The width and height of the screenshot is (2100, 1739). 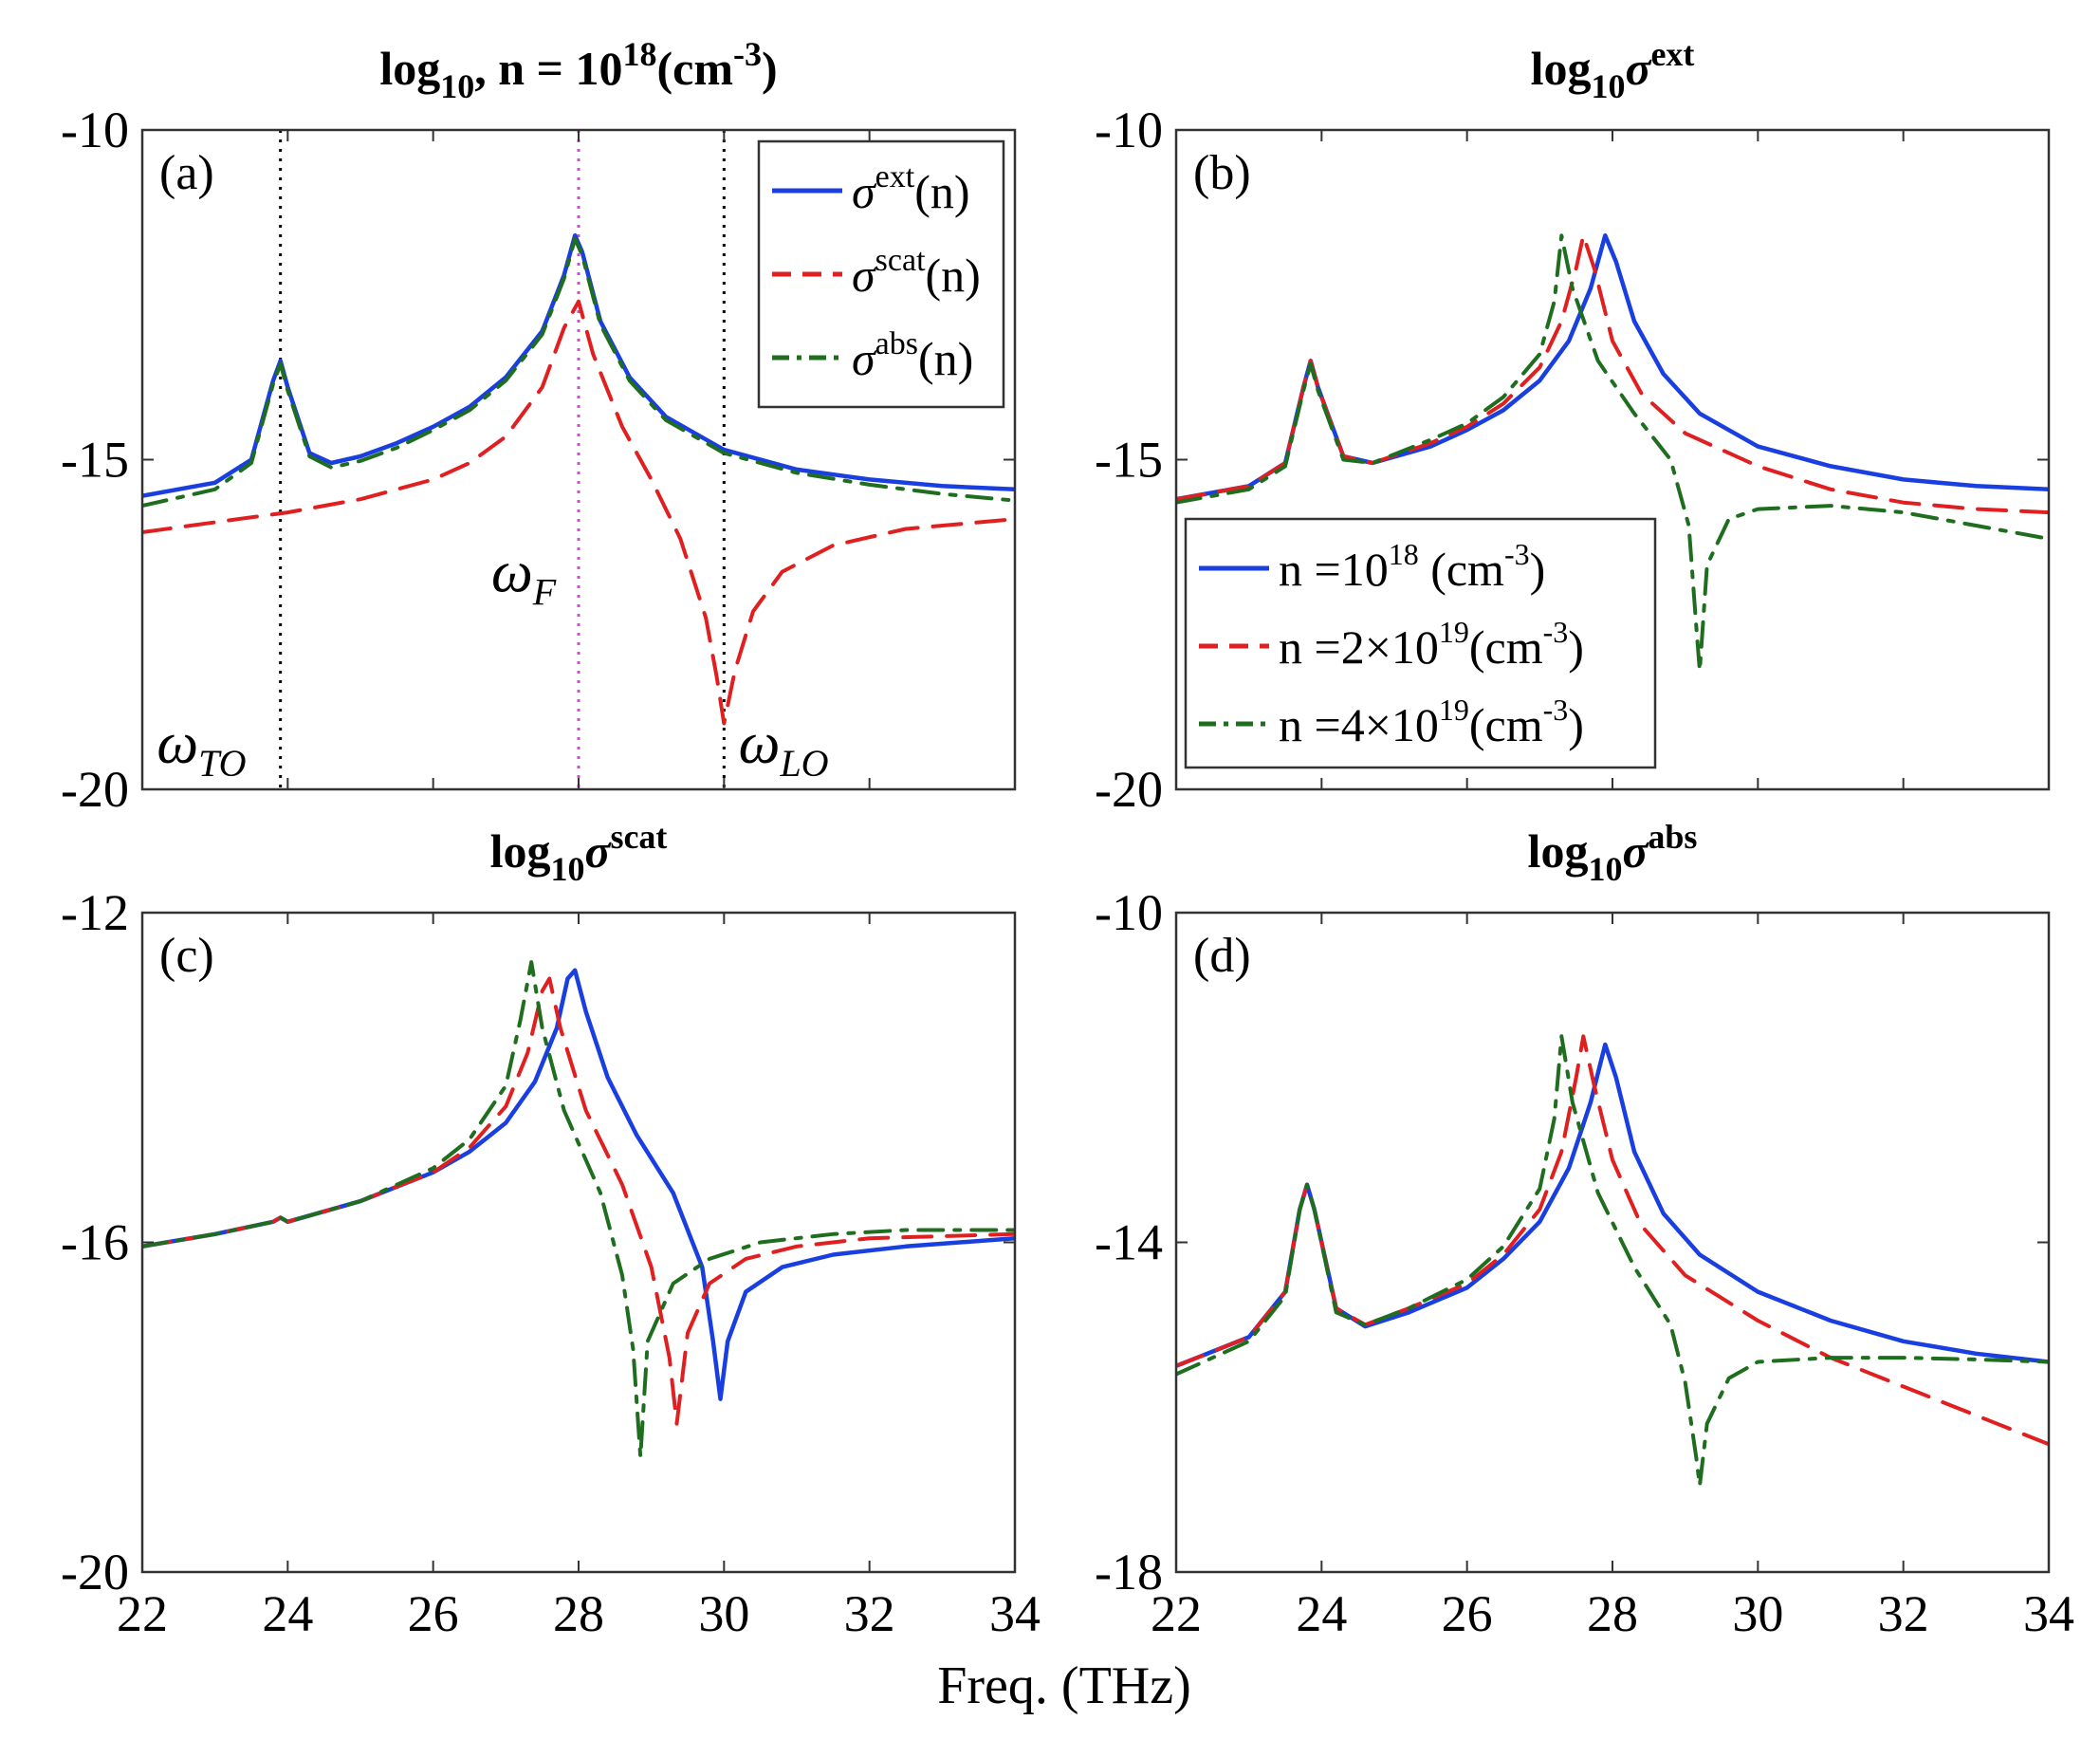 I want to click on panel-title: log10σext, so click(x=1613, y=70).